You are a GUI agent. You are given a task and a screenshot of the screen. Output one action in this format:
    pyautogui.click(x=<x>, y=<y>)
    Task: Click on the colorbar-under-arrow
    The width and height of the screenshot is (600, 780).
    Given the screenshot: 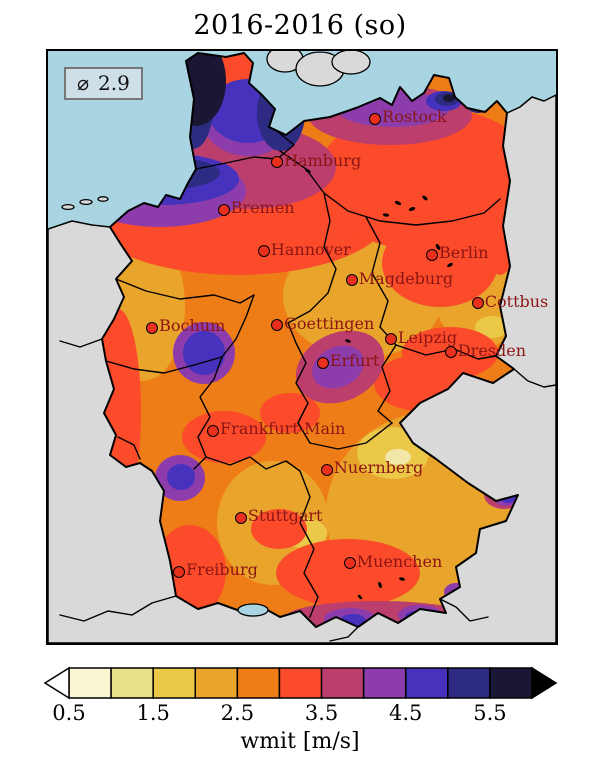 What is the action you would take?
    pyautogui.click(x=56, y=683)
    